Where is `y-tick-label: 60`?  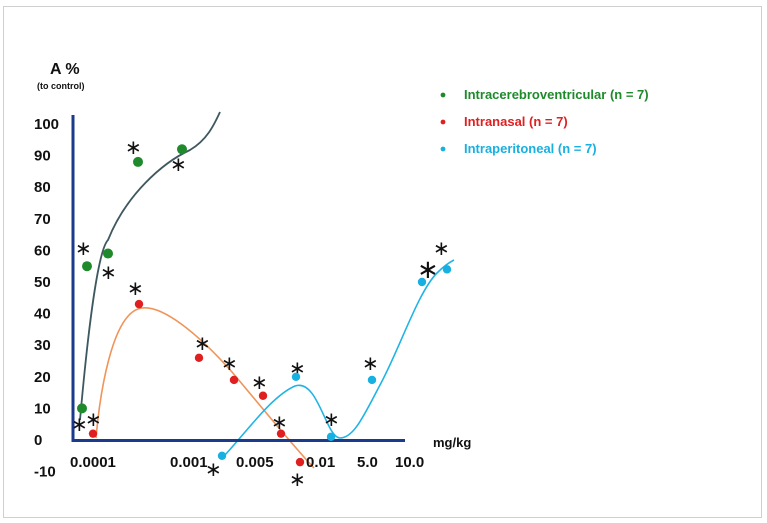
y-tick-label: 60 is located at coordinates (42, 250).